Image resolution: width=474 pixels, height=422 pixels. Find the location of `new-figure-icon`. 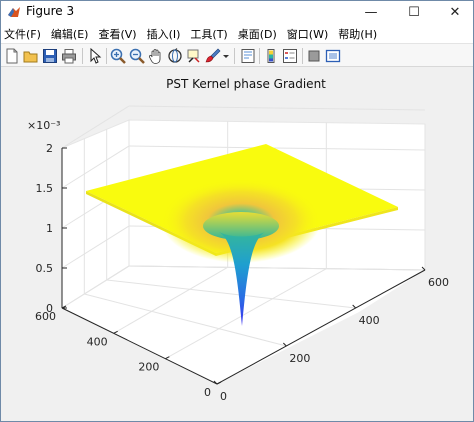

new-figure-icon is located at coordinates (12, 56).